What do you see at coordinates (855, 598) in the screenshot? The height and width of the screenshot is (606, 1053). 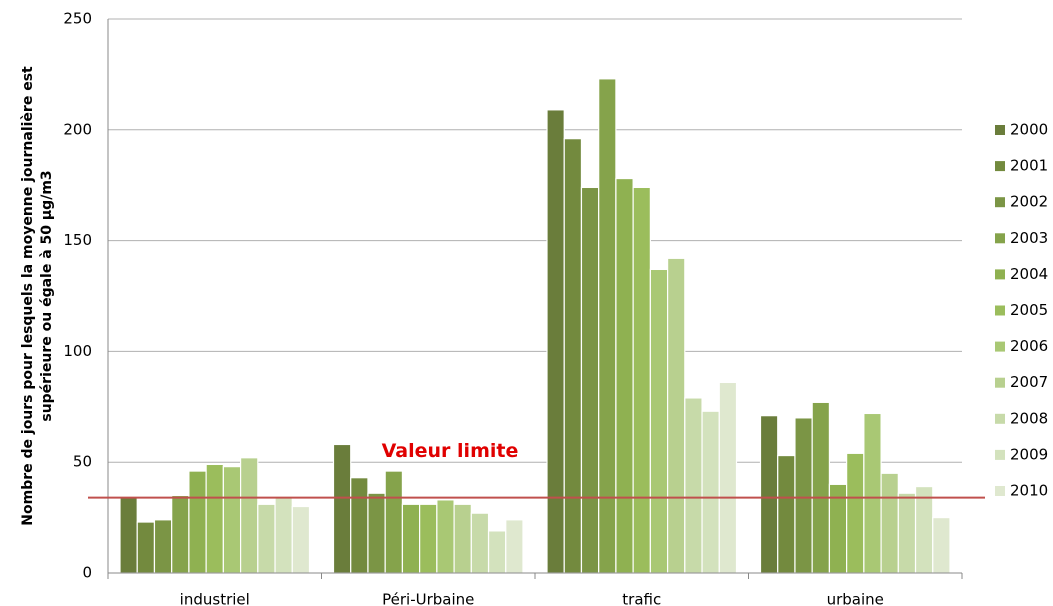 I see `x-tick-label: urbaine` at bounding box center [855, 598].